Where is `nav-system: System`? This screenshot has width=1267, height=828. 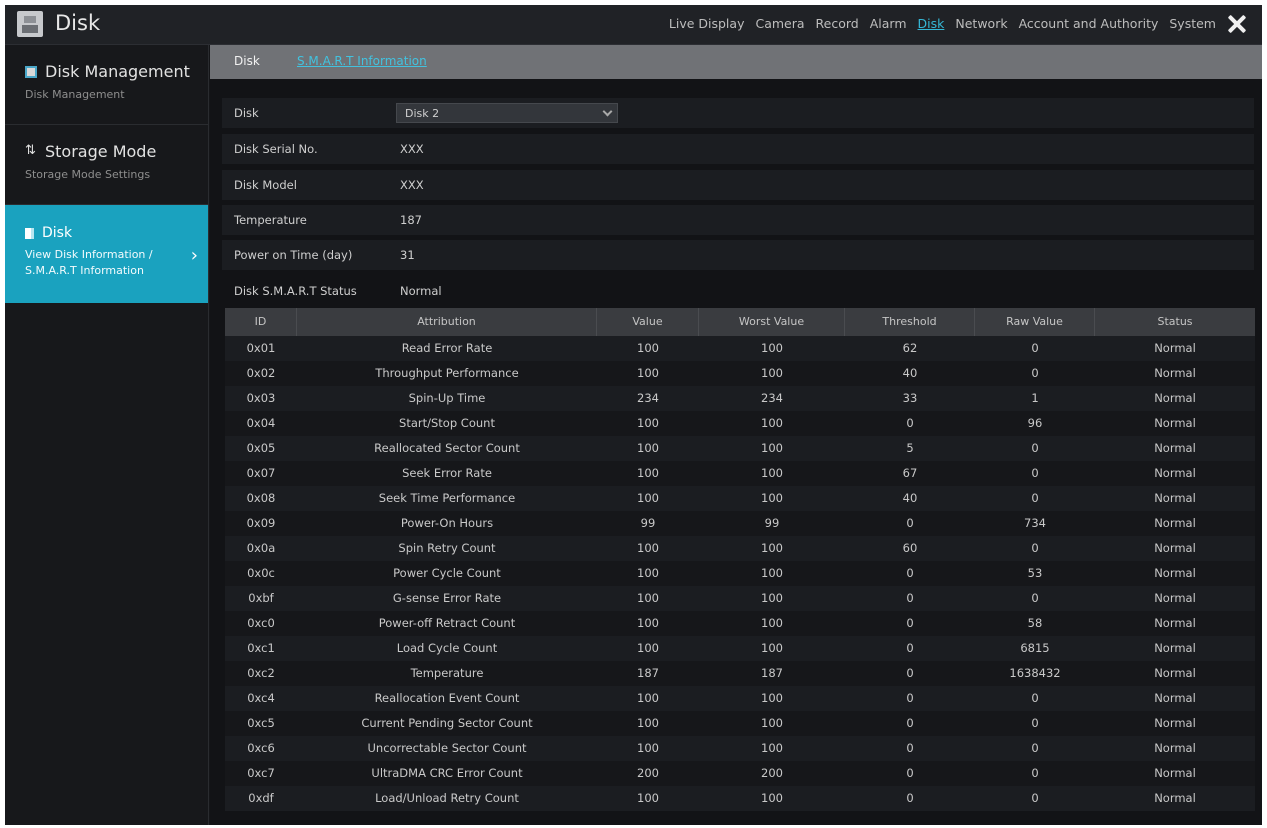 nav-system: System is located at coordinates (1192, 23).